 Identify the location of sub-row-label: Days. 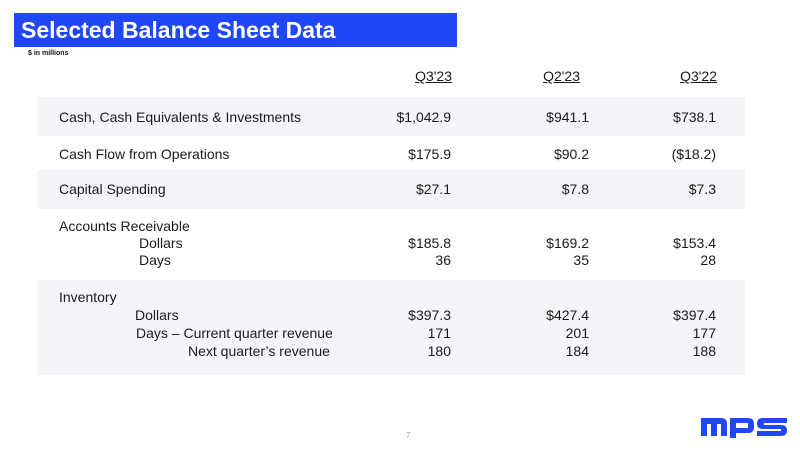
(155, 260).